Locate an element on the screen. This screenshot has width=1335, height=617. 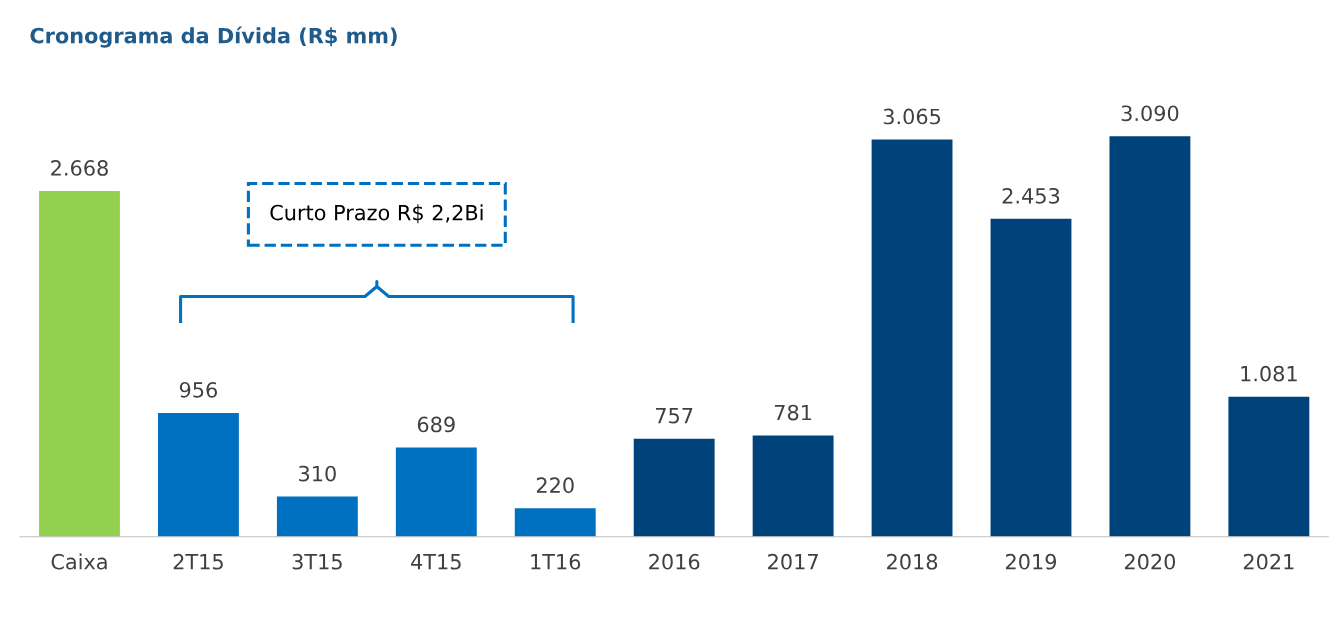
data-label: 781 is located at coordinates (793, 412).